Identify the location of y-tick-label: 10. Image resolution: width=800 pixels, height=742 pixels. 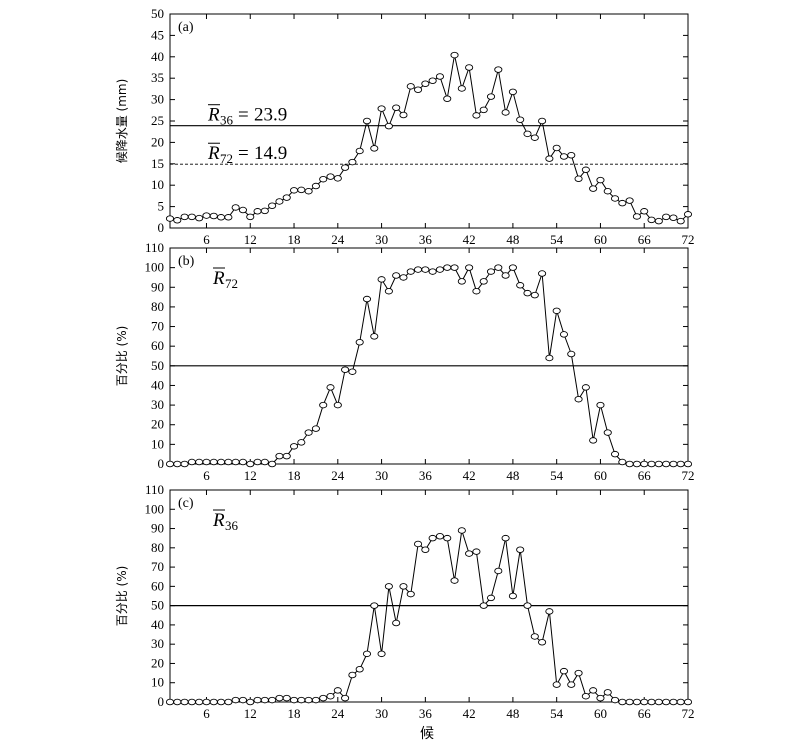
(157, 184).